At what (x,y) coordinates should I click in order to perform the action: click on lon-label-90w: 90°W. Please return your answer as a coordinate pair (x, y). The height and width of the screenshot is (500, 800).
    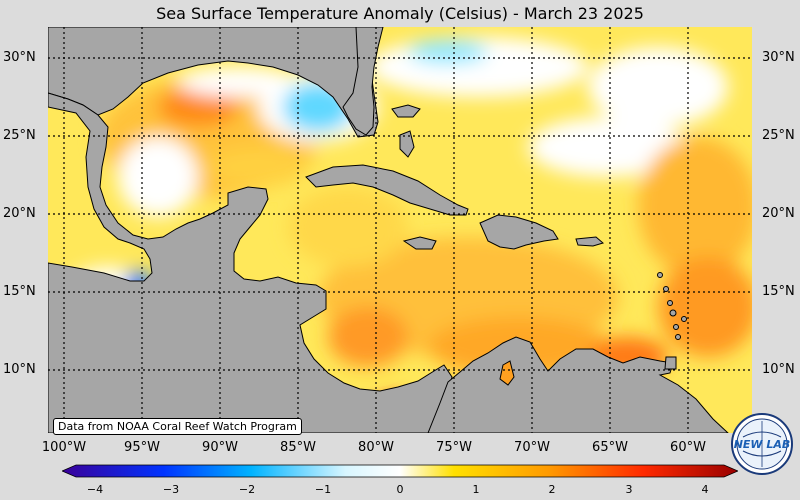
    Looking at the image, I should click on (220, 447).